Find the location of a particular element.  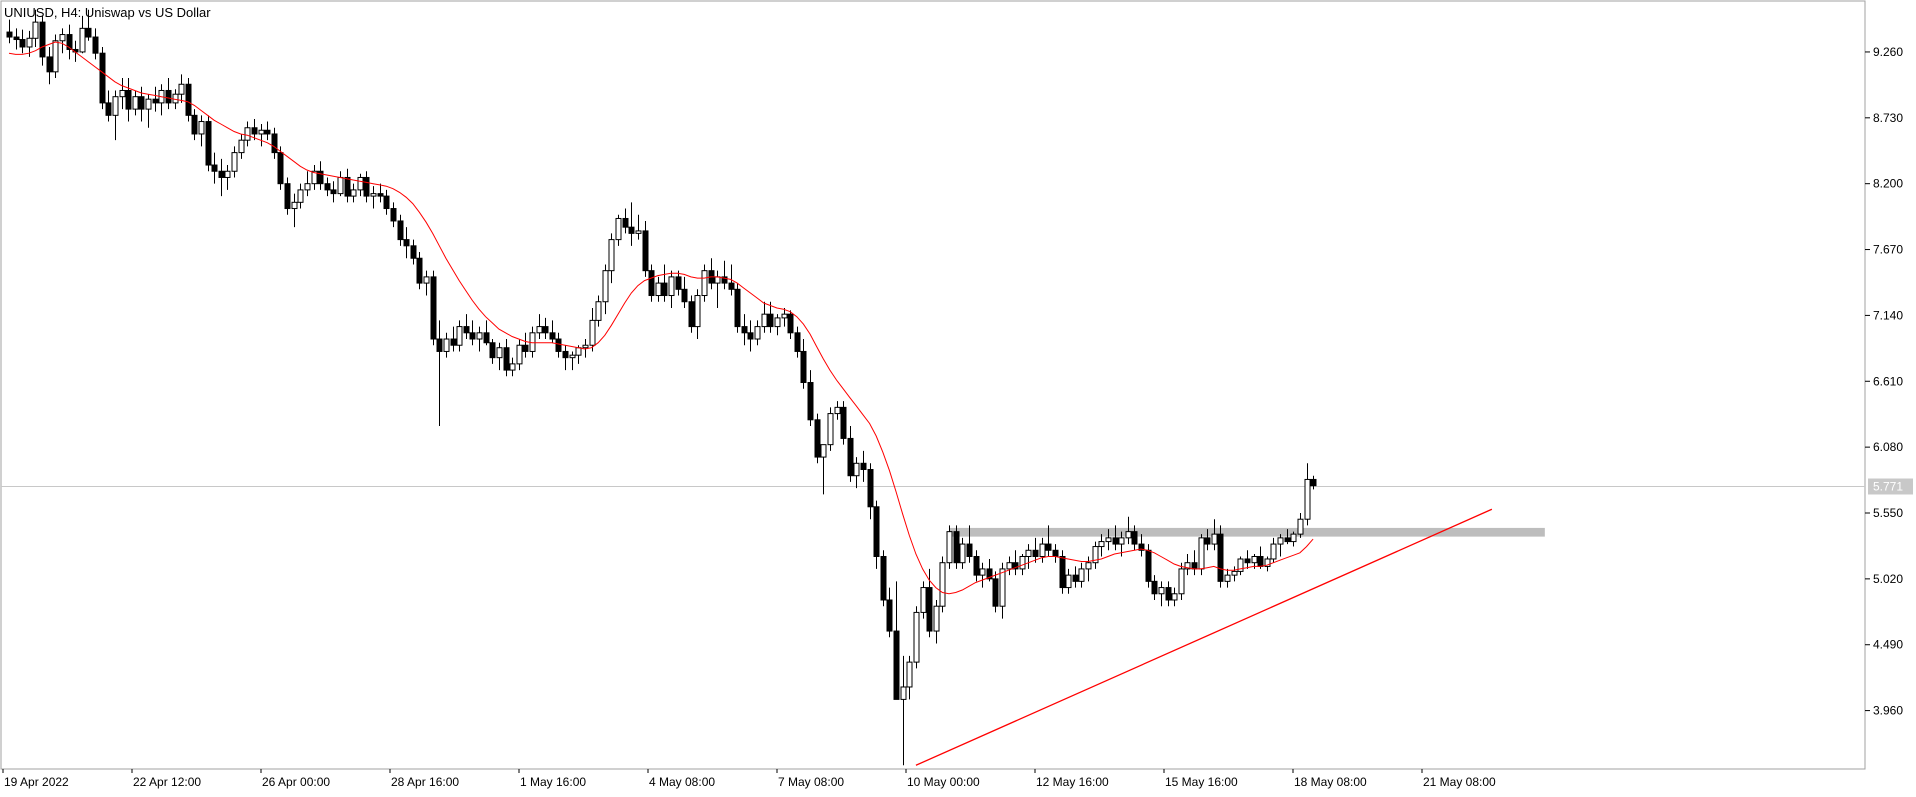

y-tick-label: 3.960 is located at coordinates (1888, 711).